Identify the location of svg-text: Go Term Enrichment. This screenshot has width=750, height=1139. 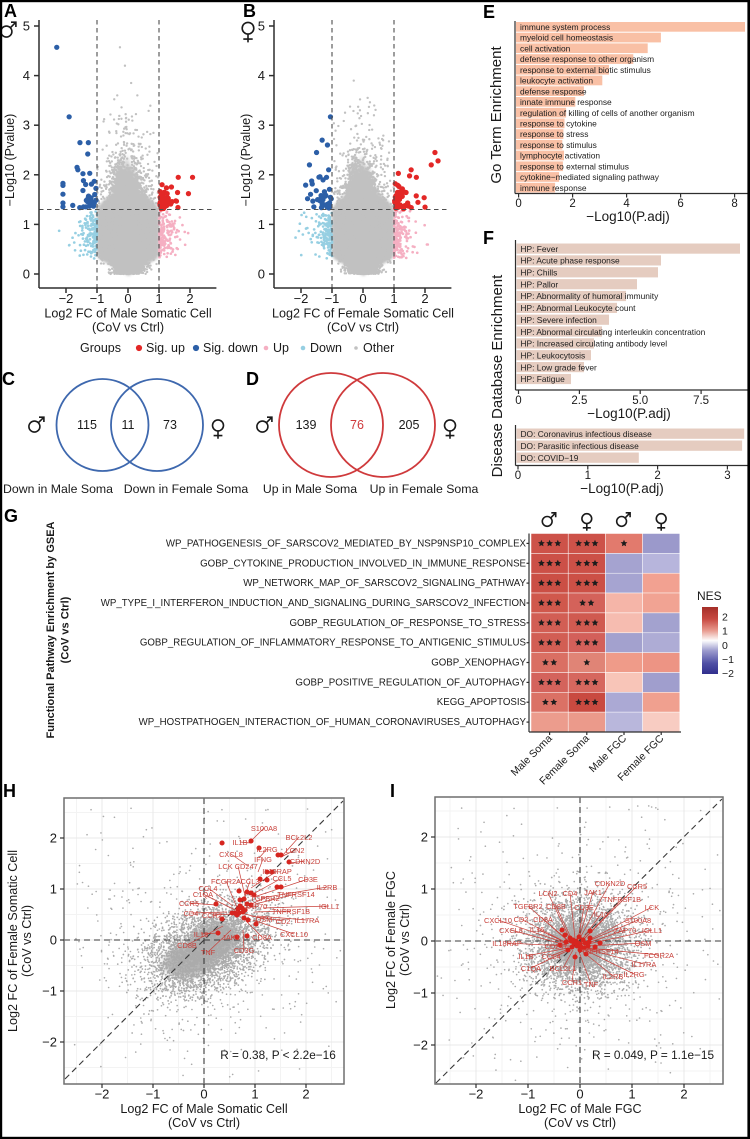
(496, 115).